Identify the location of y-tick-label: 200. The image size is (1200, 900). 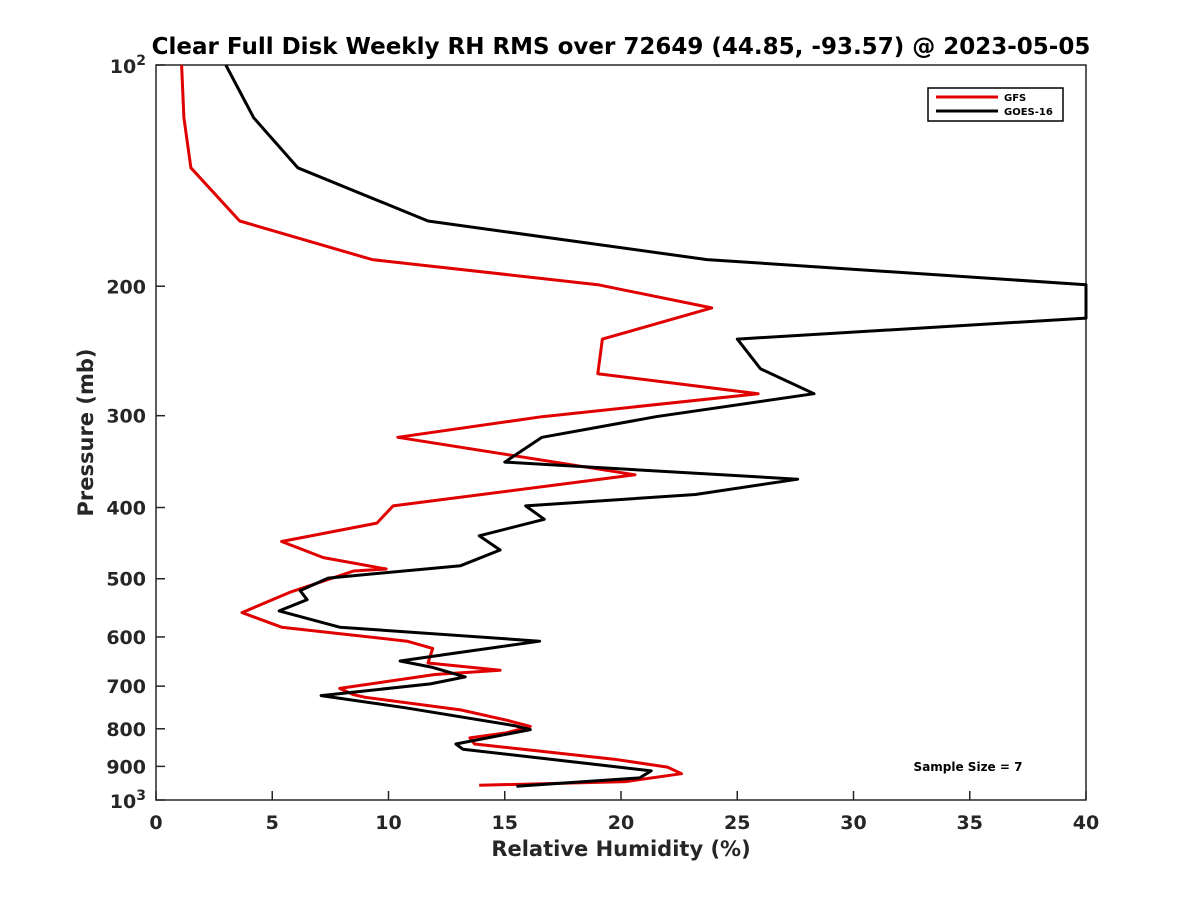
(126, 287).